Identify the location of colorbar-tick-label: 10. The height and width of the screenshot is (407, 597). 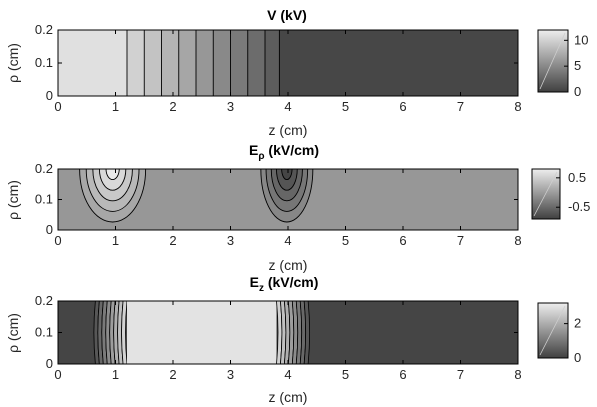
(581, 39).